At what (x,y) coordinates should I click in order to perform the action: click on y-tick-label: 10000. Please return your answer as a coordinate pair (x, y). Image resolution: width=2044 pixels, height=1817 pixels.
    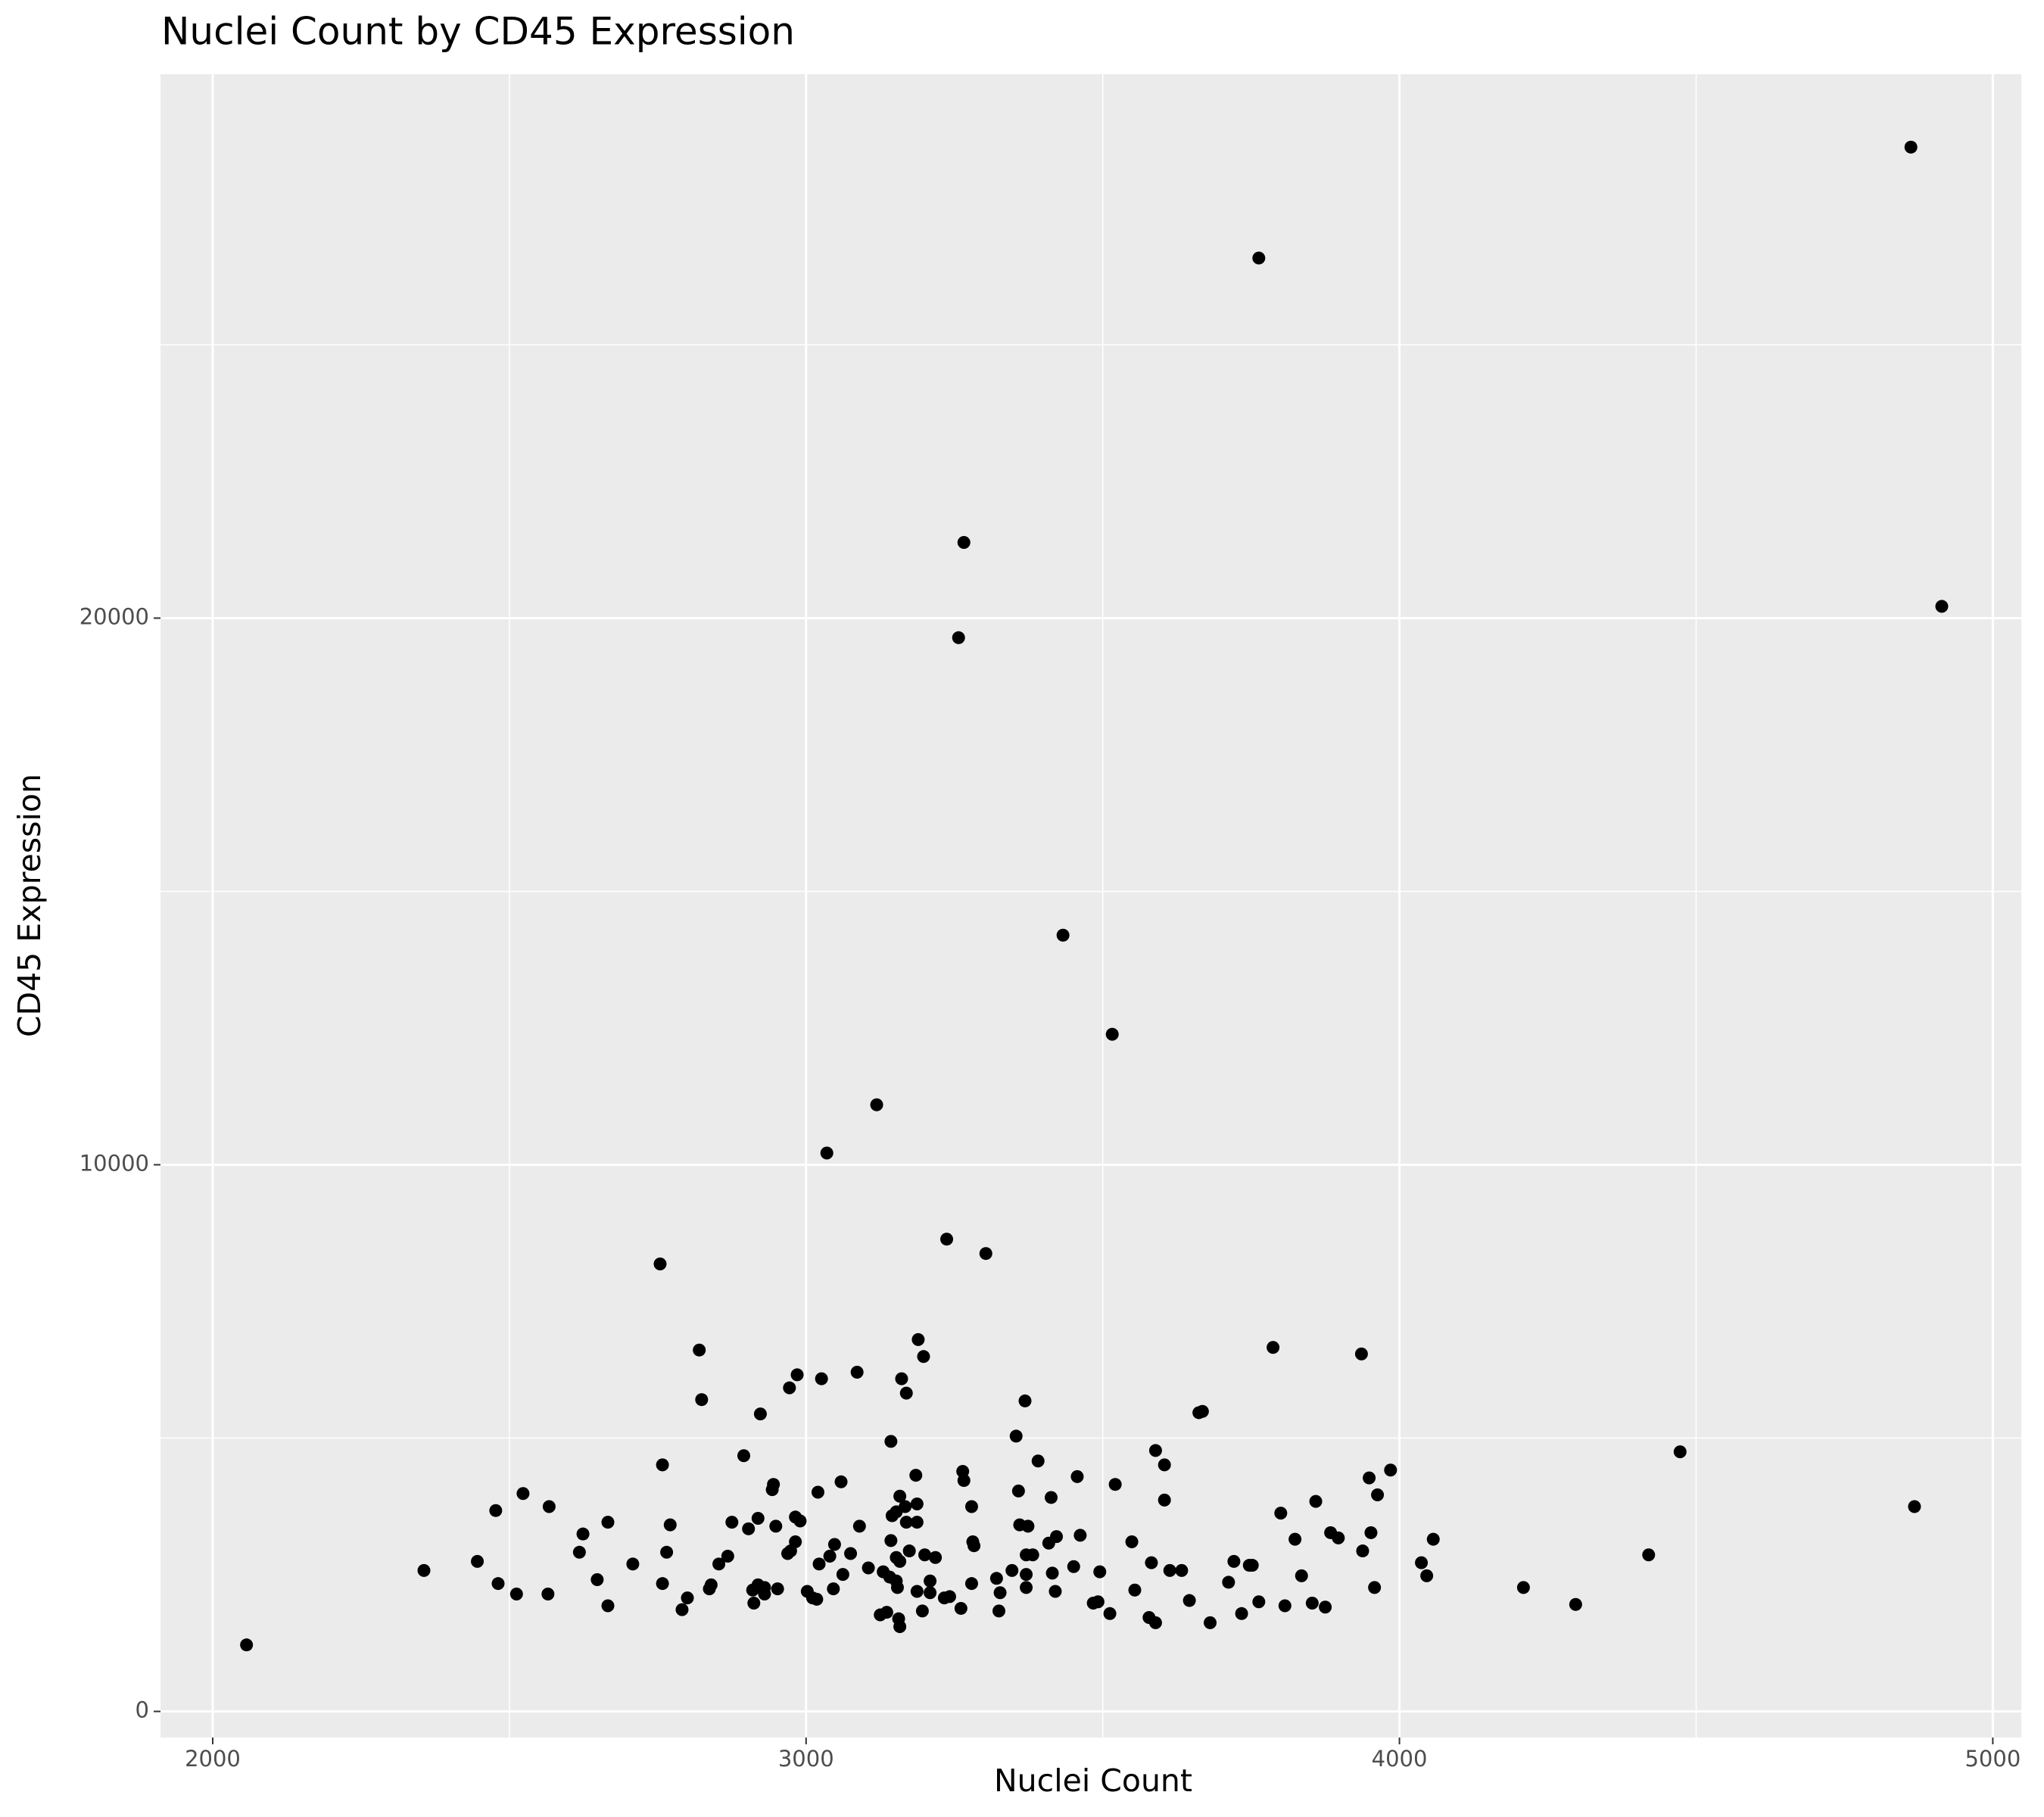
    Looking at the image, I should click on (114, 1164).